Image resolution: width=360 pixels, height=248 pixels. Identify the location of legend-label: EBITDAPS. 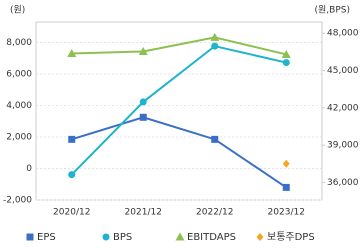
(211, 237).